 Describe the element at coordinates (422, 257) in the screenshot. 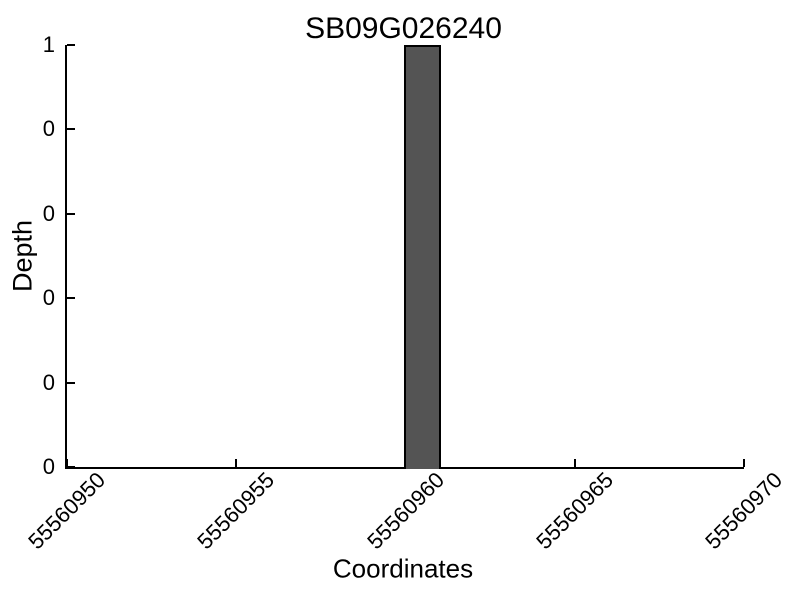

I see `depth-bar` at that location.